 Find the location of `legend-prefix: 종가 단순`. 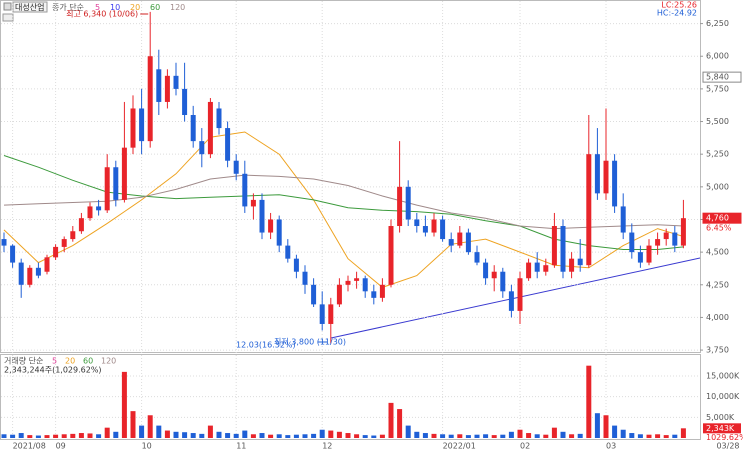

legend-prefix: 종가 단순 is located at coordinates (68, 7).